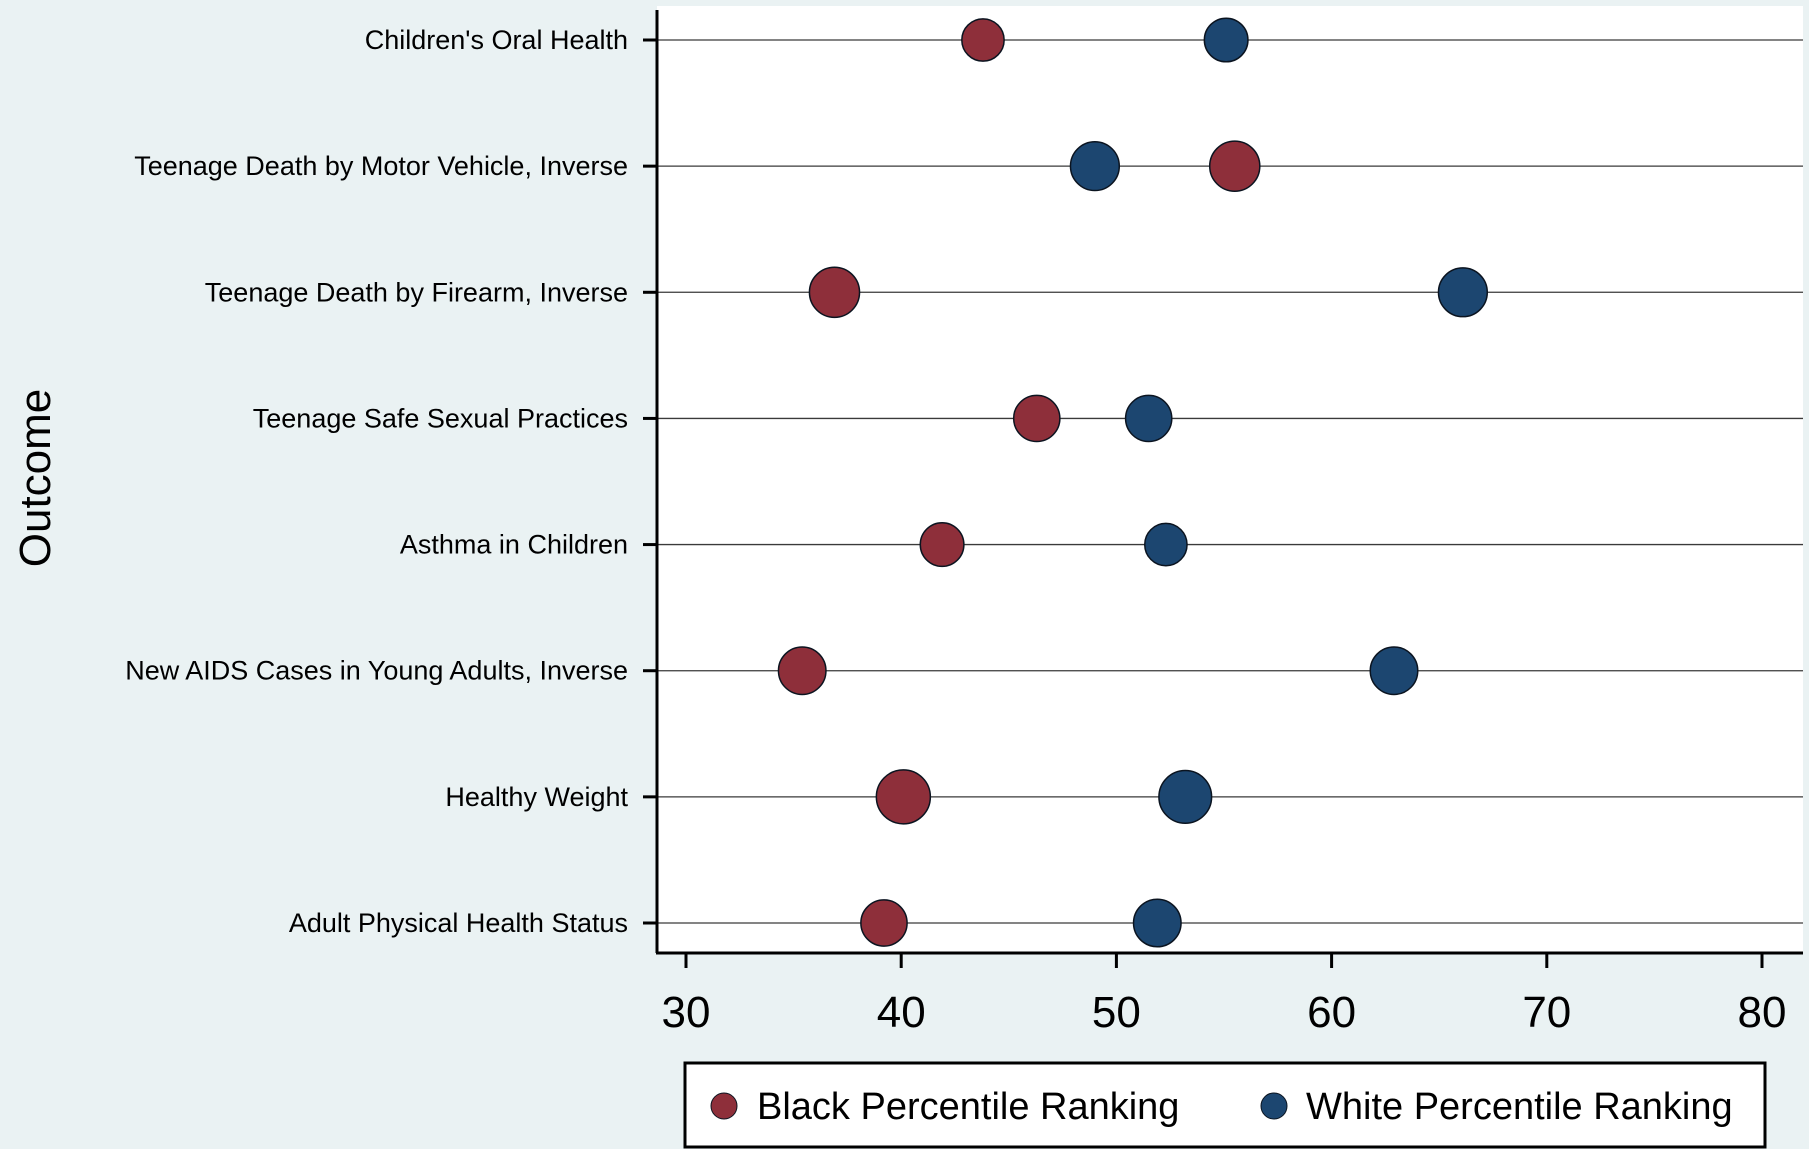  Describe the element at coordinates (496, 40) in the screenshot. I see `y-tick-label: Children's Oral Health` at that location.